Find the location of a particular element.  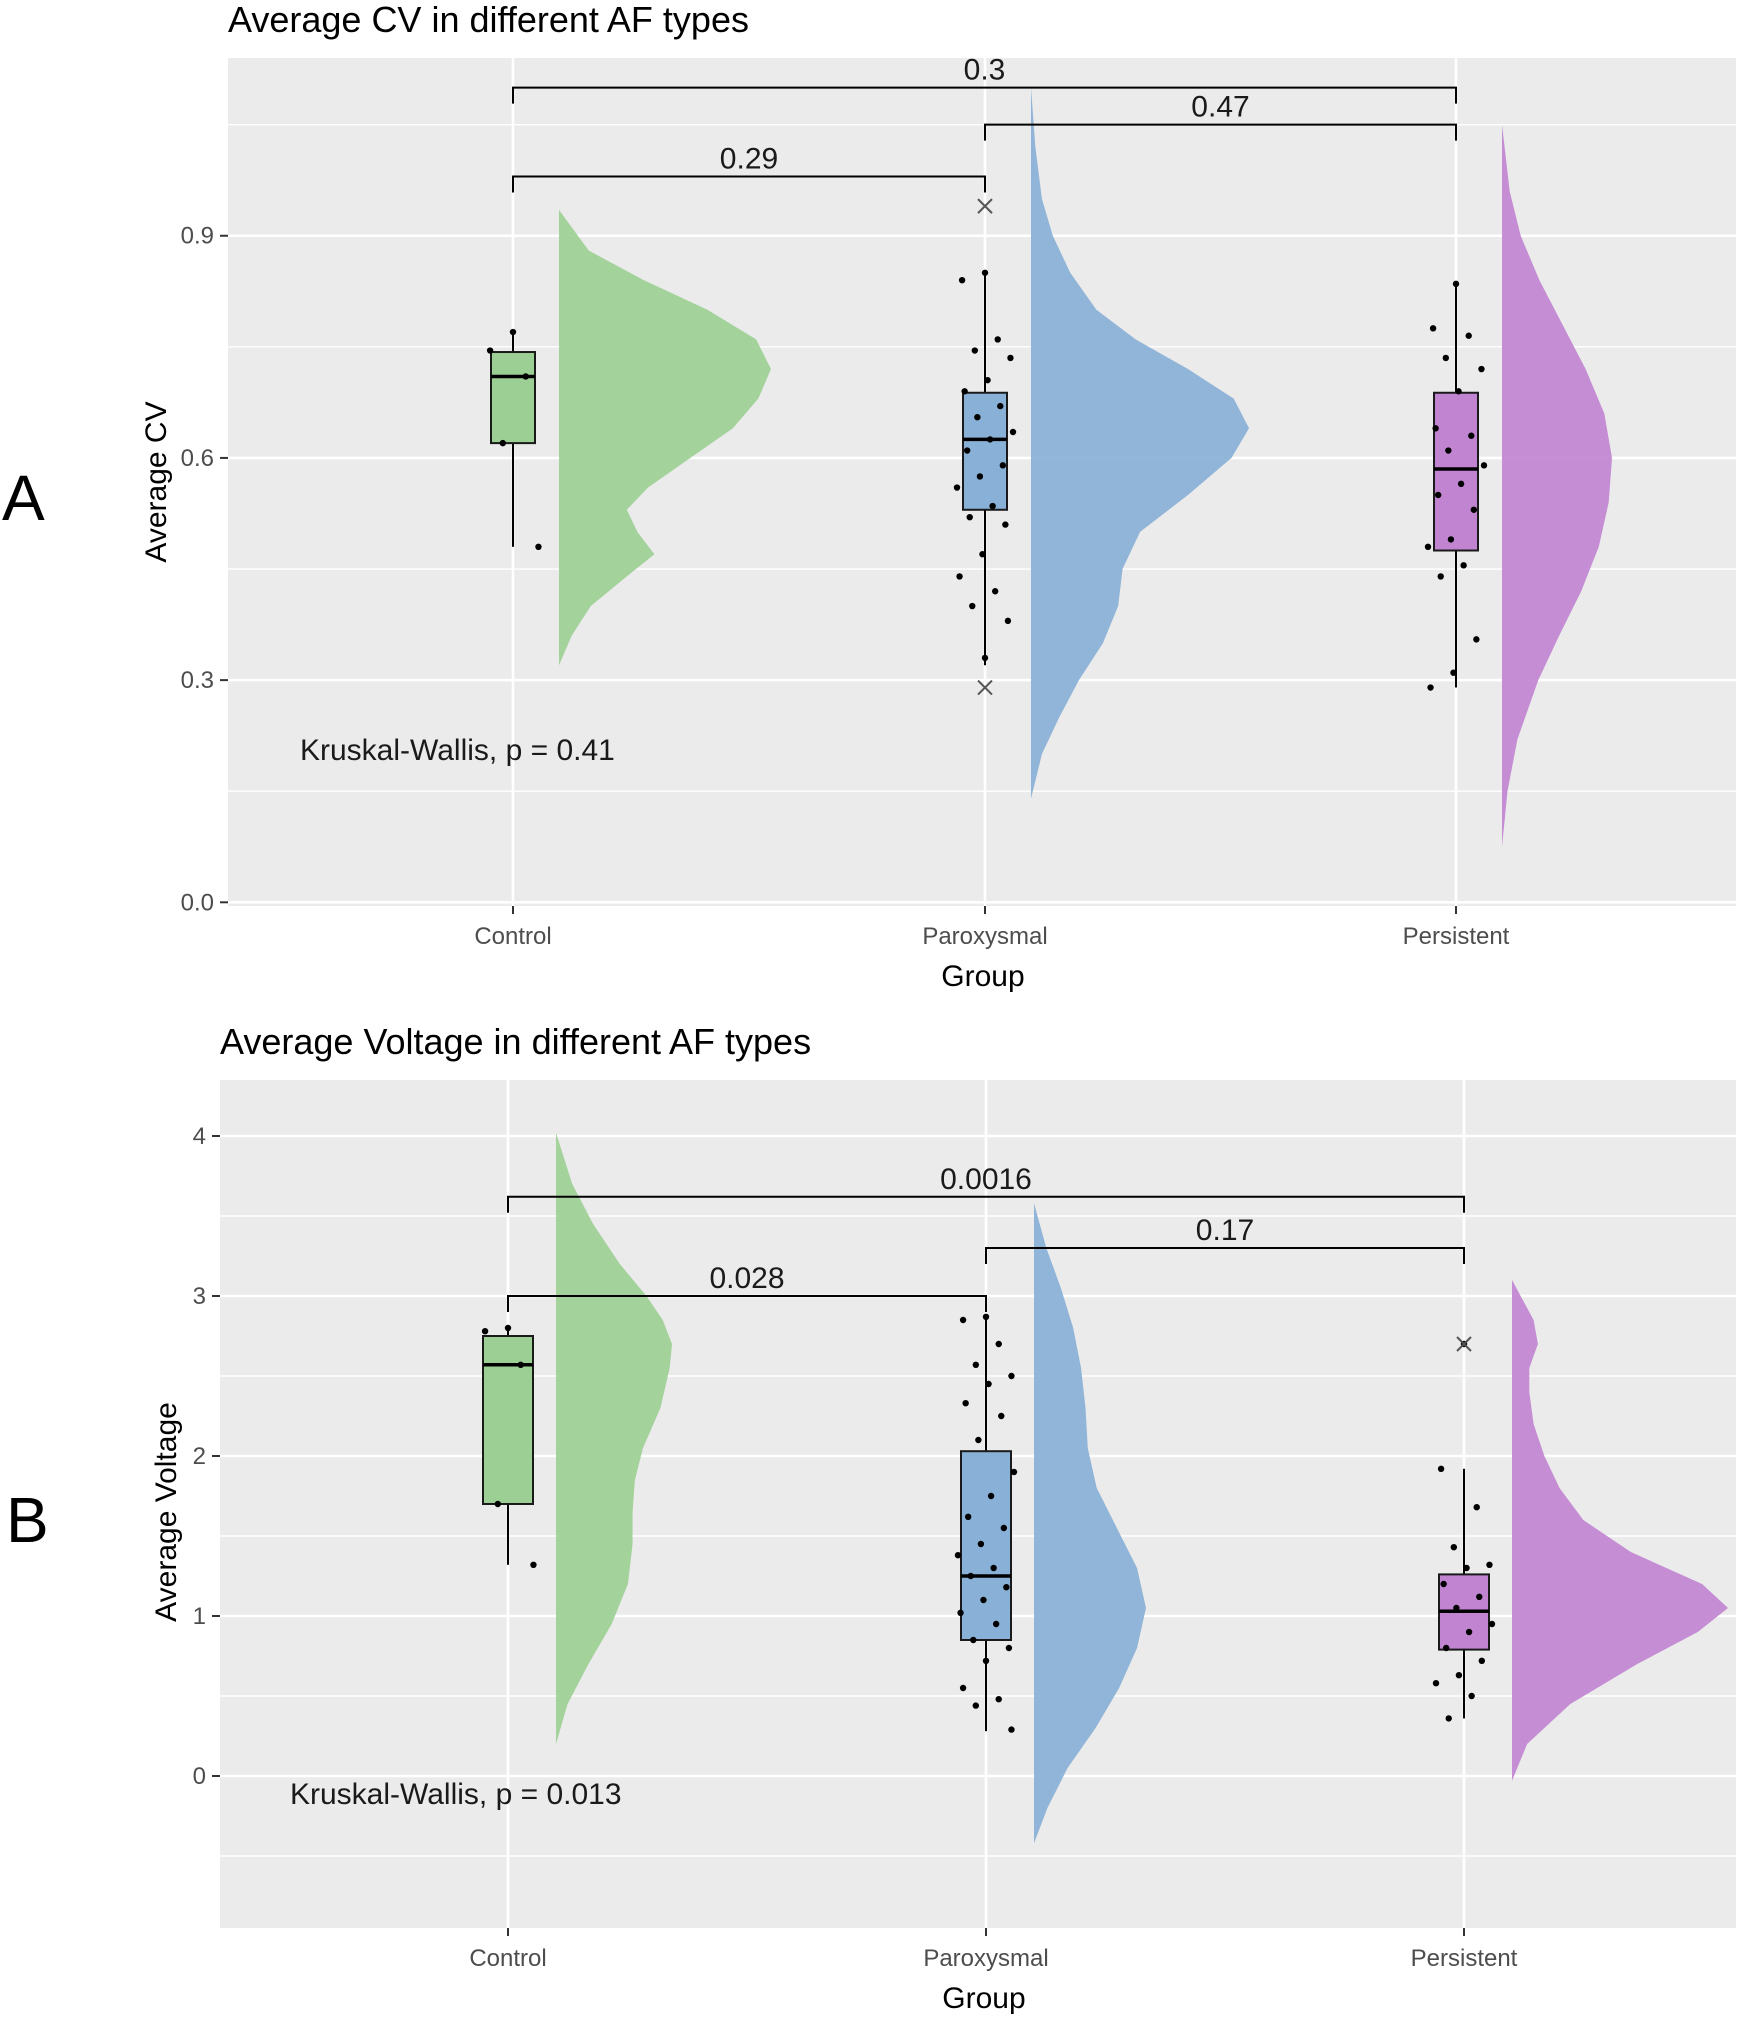

a-bracket-label-1: 0.47 is located at coordinates (1220, 107).